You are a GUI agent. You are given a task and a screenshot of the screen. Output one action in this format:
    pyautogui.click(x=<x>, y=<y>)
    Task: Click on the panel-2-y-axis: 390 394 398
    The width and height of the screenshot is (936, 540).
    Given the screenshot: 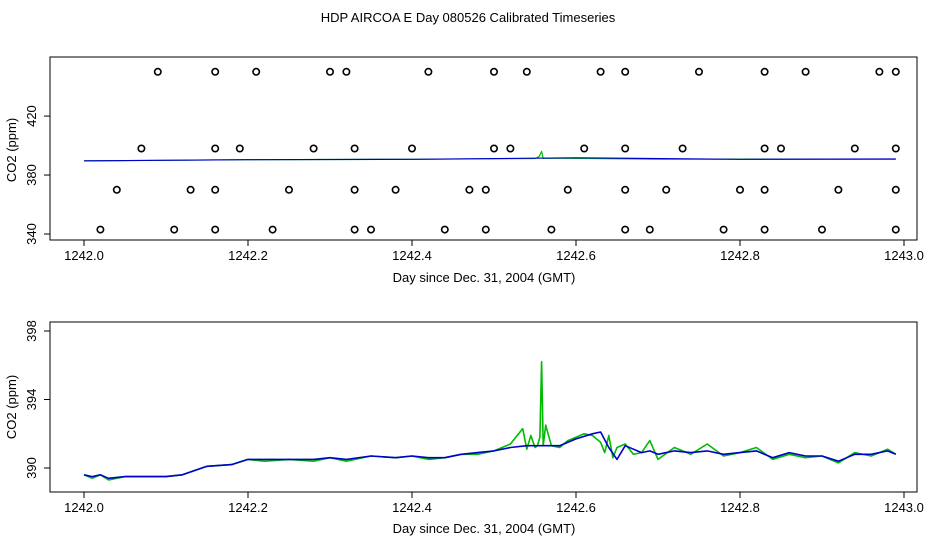 What is the action you would take?
    pyautogui.click(x=37, y=399)
    